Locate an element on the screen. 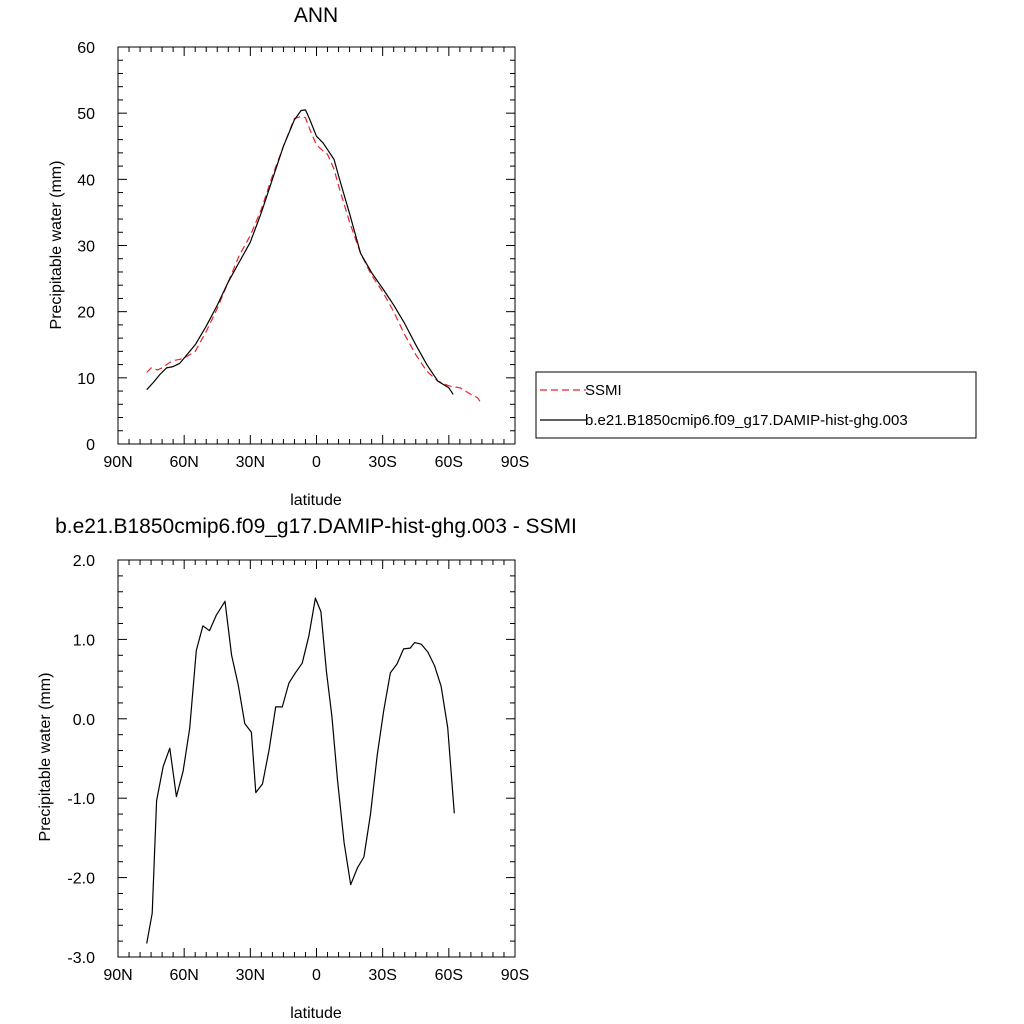 This screenshot has width=1024, height=1024. y-tick-label: 60 is located at coordinates (86, 48).